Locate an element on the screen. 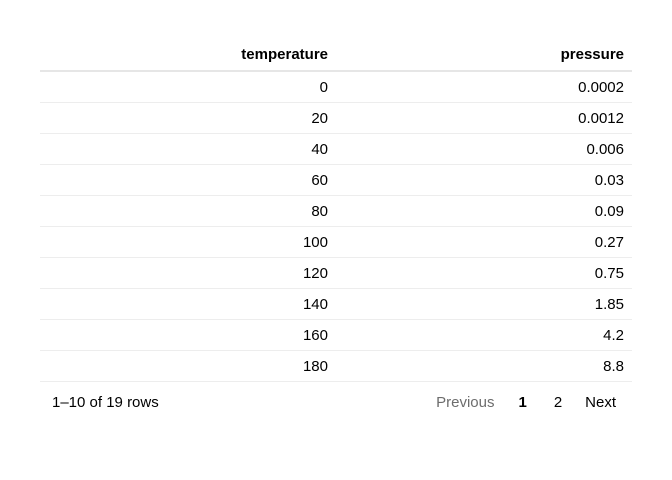 The image size is (672, 480). cell-temperature: 120 is located at coordinates (188, 273).